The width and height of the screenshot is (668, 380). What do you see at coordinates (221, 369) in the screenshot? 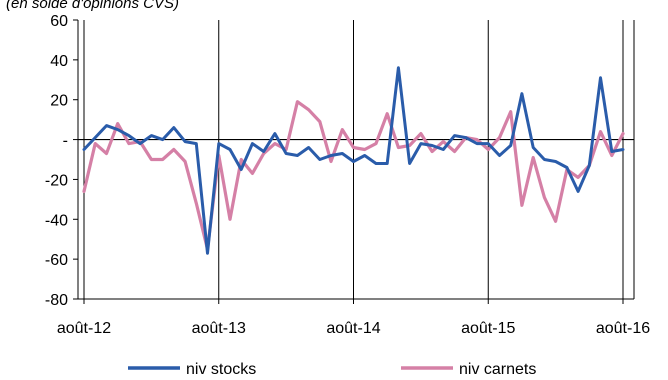
I see `legend-label-niv-stocks: niv stocks` at bounding box center [221, 369].